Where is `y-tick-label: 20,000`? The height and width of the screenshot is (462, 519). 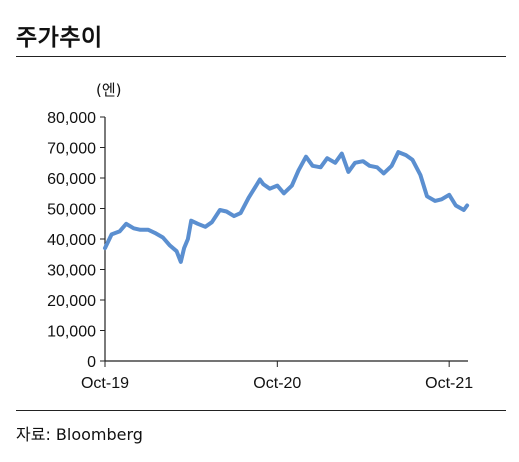
y-tick-label: 20,000 is located at coordinates (71, 301).